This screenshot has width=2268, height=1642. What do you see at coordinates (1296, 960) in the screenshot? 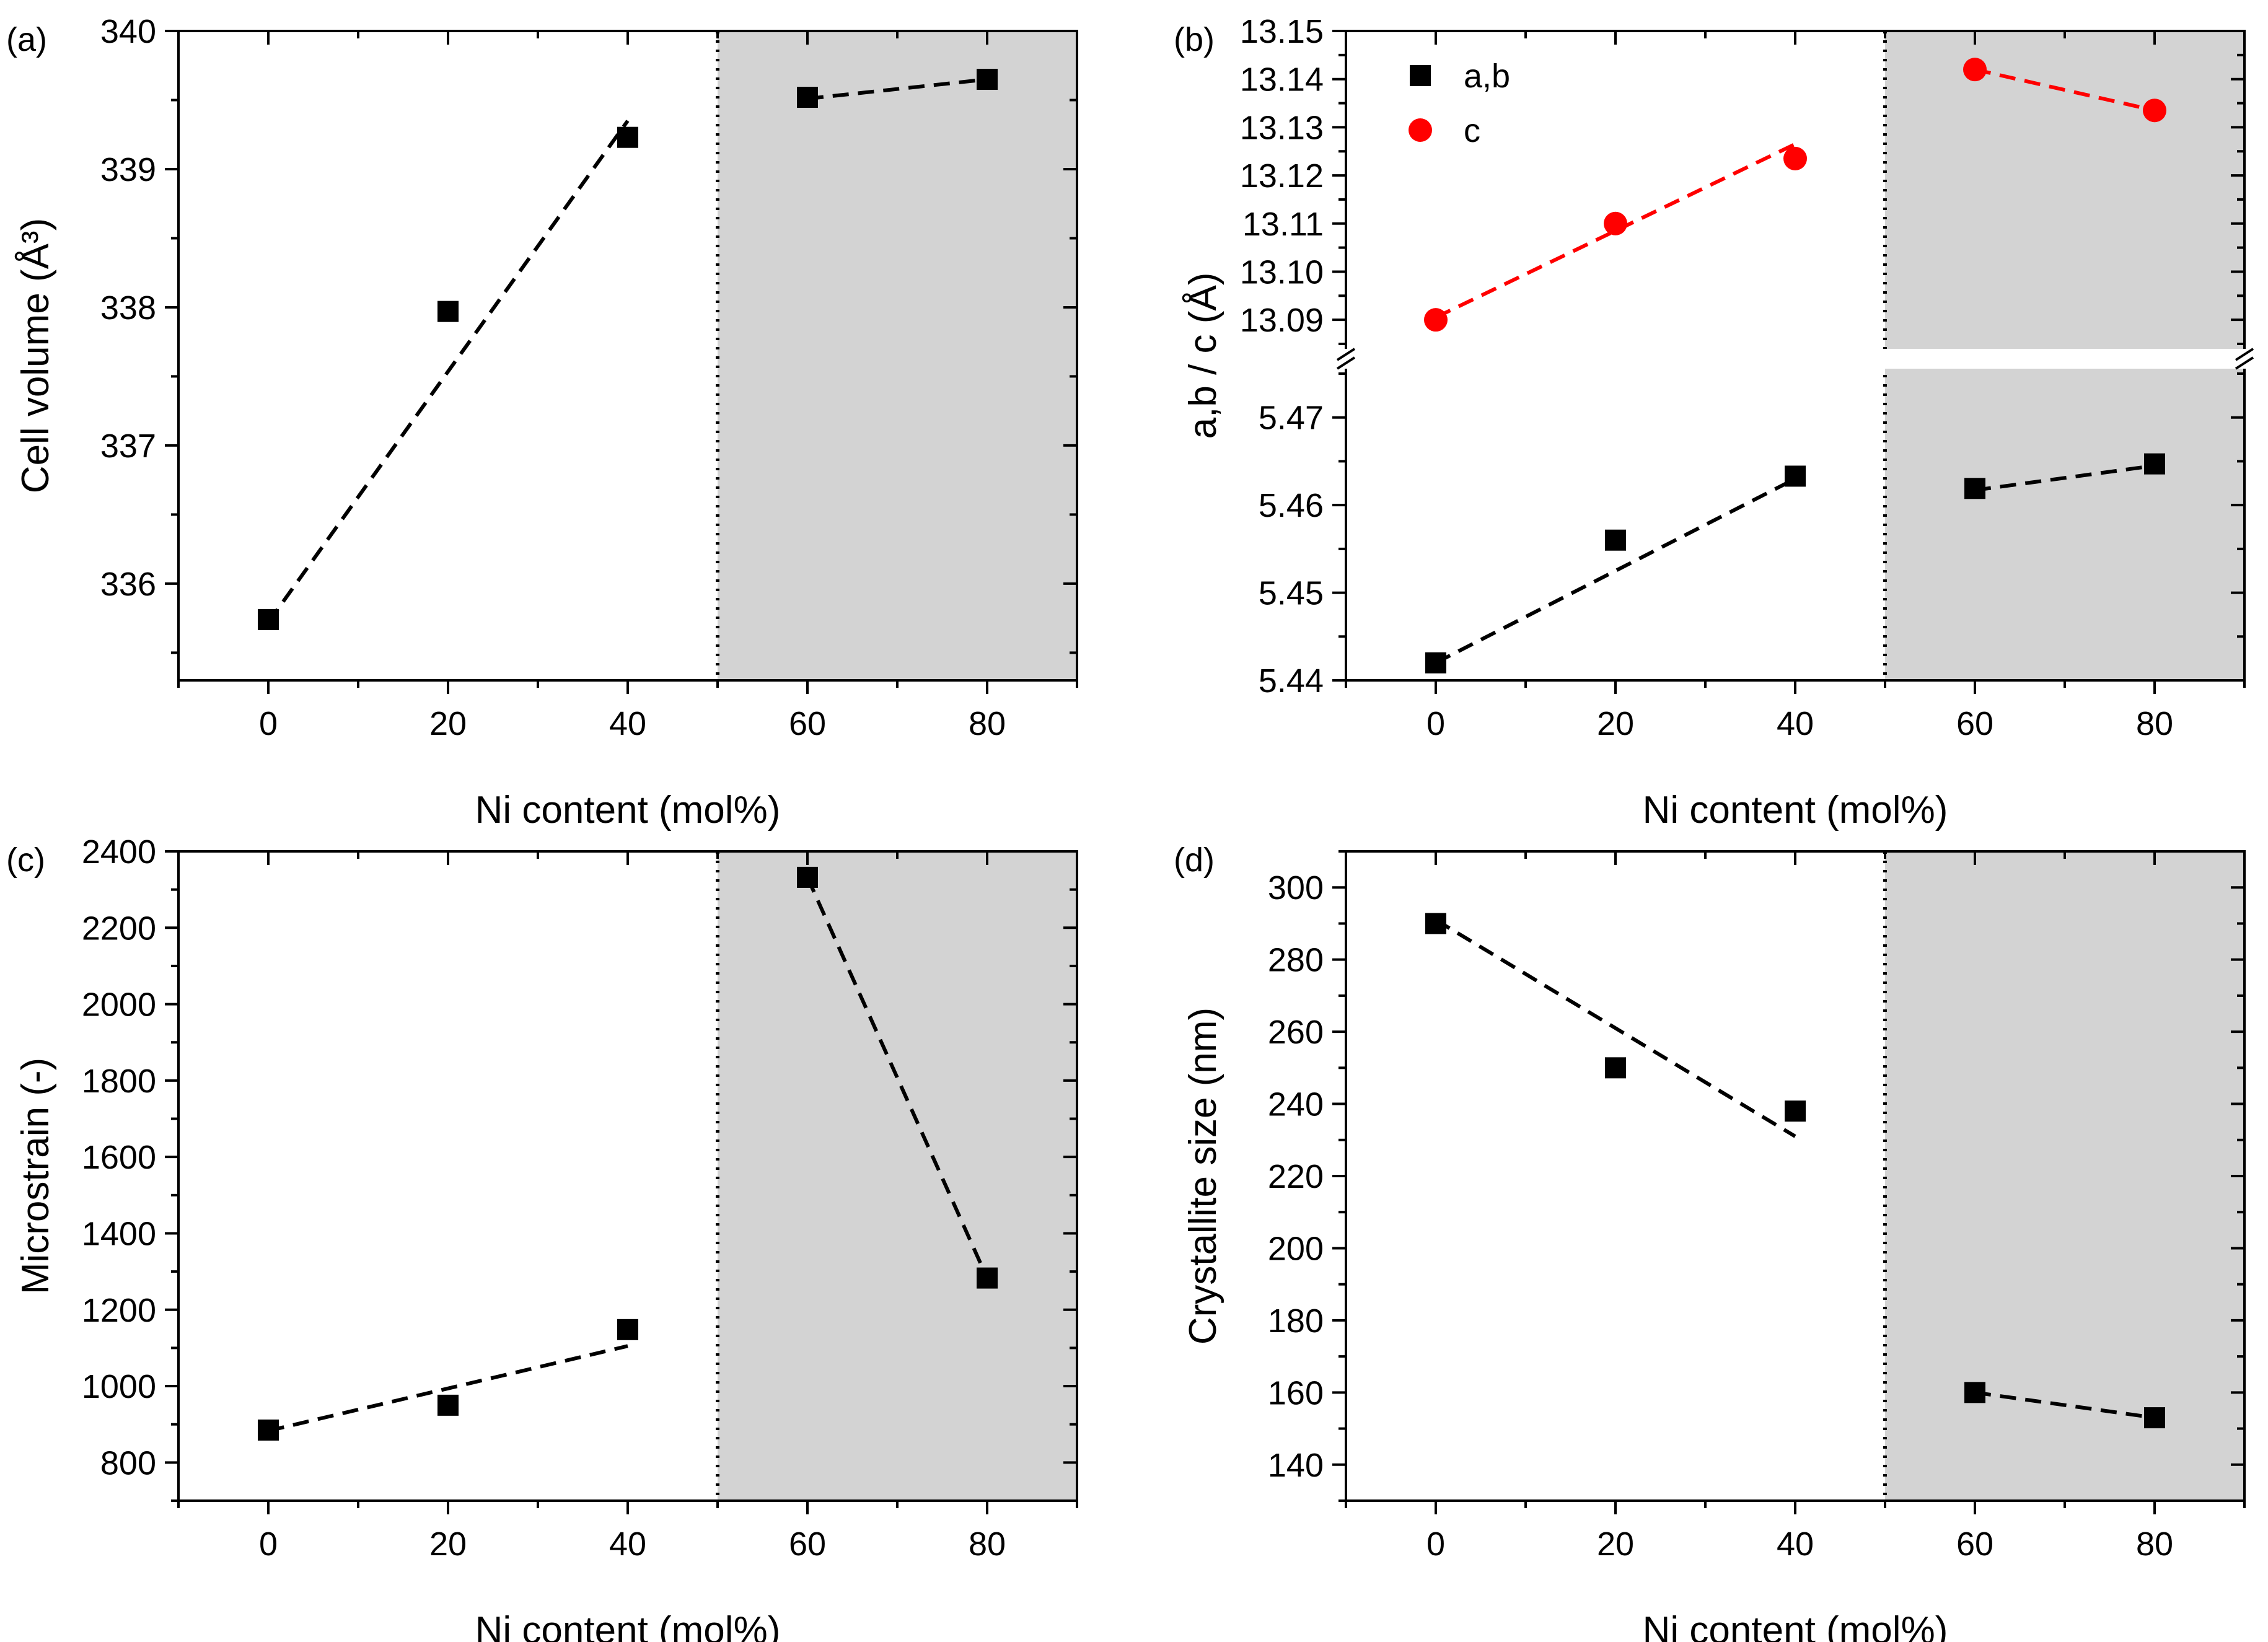
I see `y-tick-label: 280` at bounding box center [1296, 960].